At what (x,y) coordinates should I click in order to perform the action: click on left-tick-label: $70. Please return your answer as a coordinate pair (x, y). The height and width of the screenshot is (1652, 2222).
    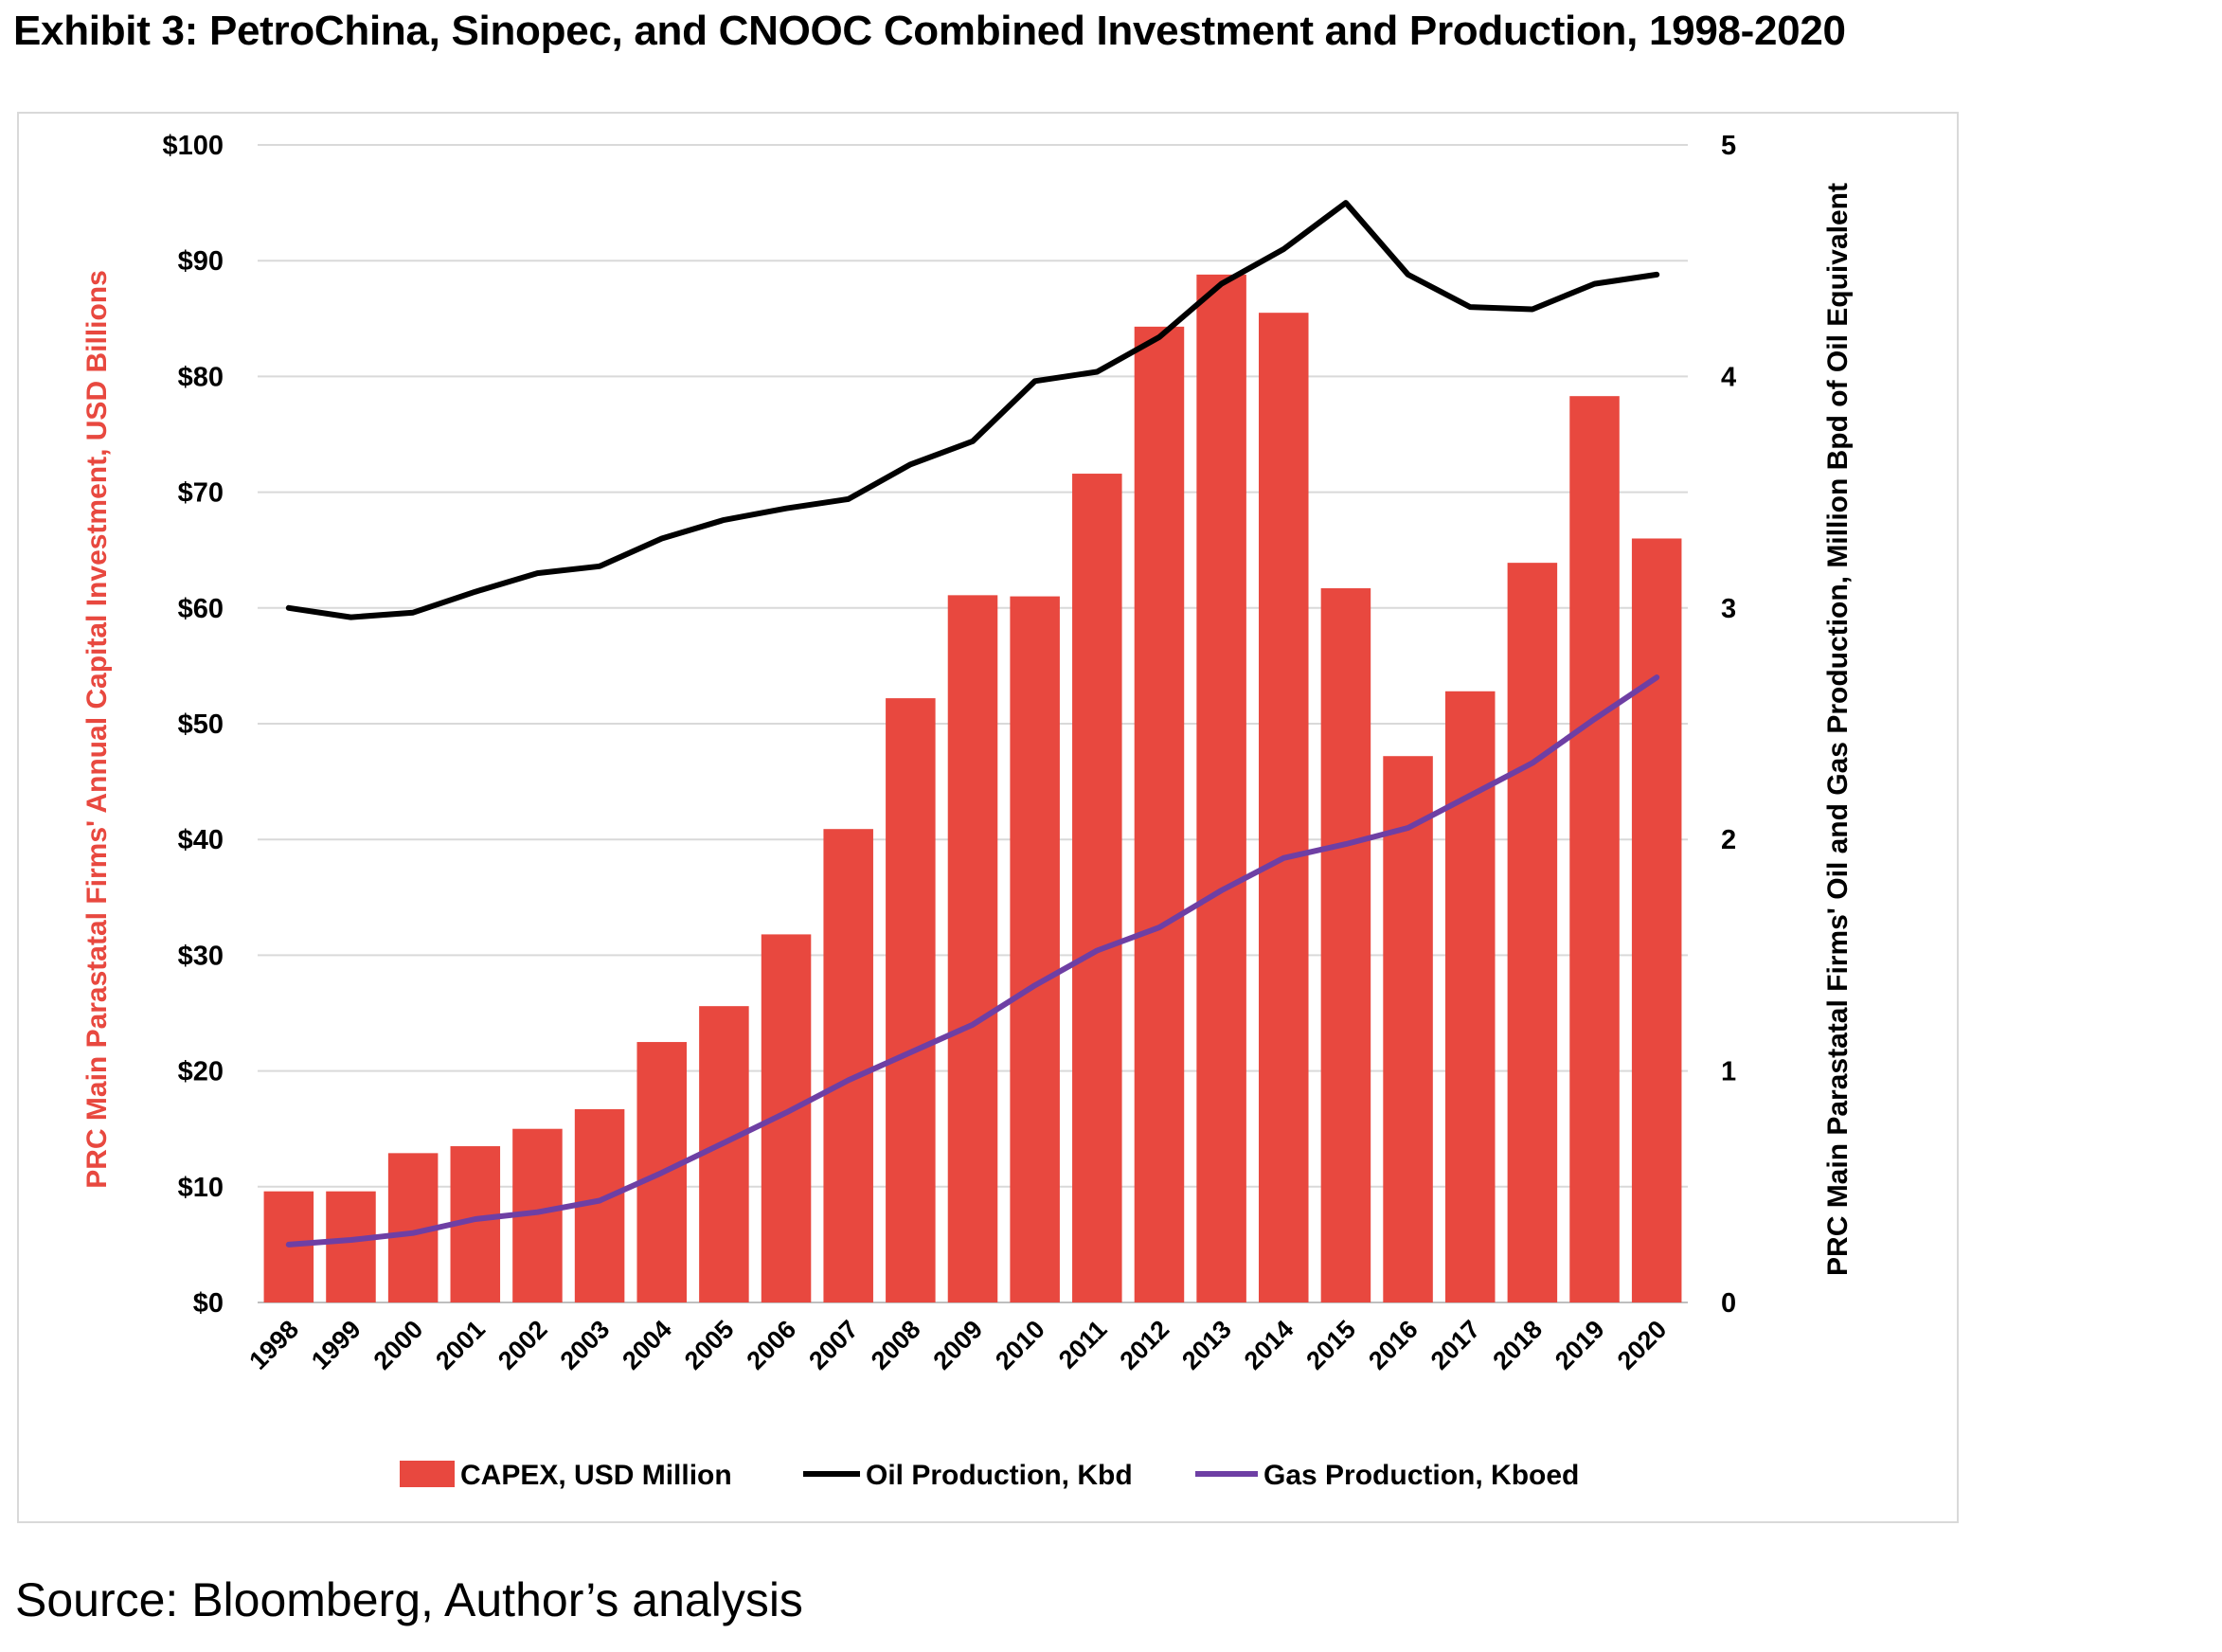
    Looking at the image, I should click on (201, 493).